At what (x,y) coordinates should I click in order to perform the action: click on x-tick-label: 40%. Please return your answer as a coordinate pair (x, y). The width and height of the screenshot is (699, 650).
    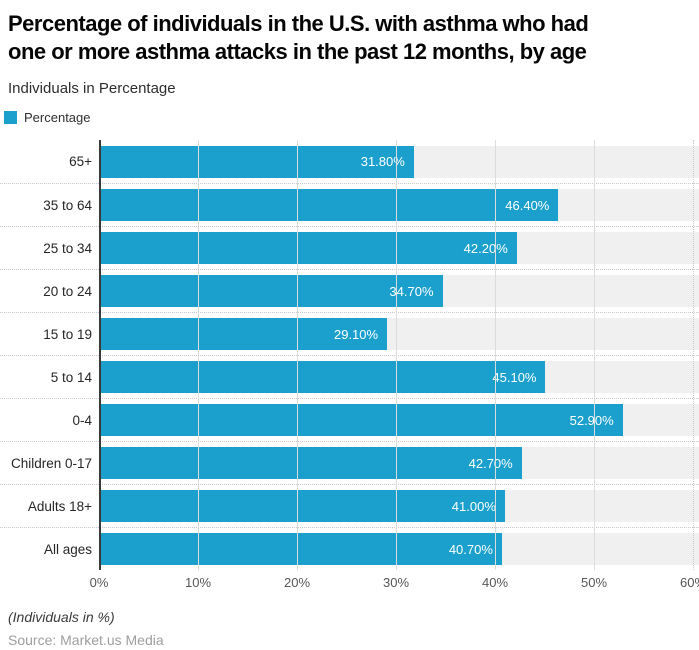
    Looking at the image, I should click on (495, 583).